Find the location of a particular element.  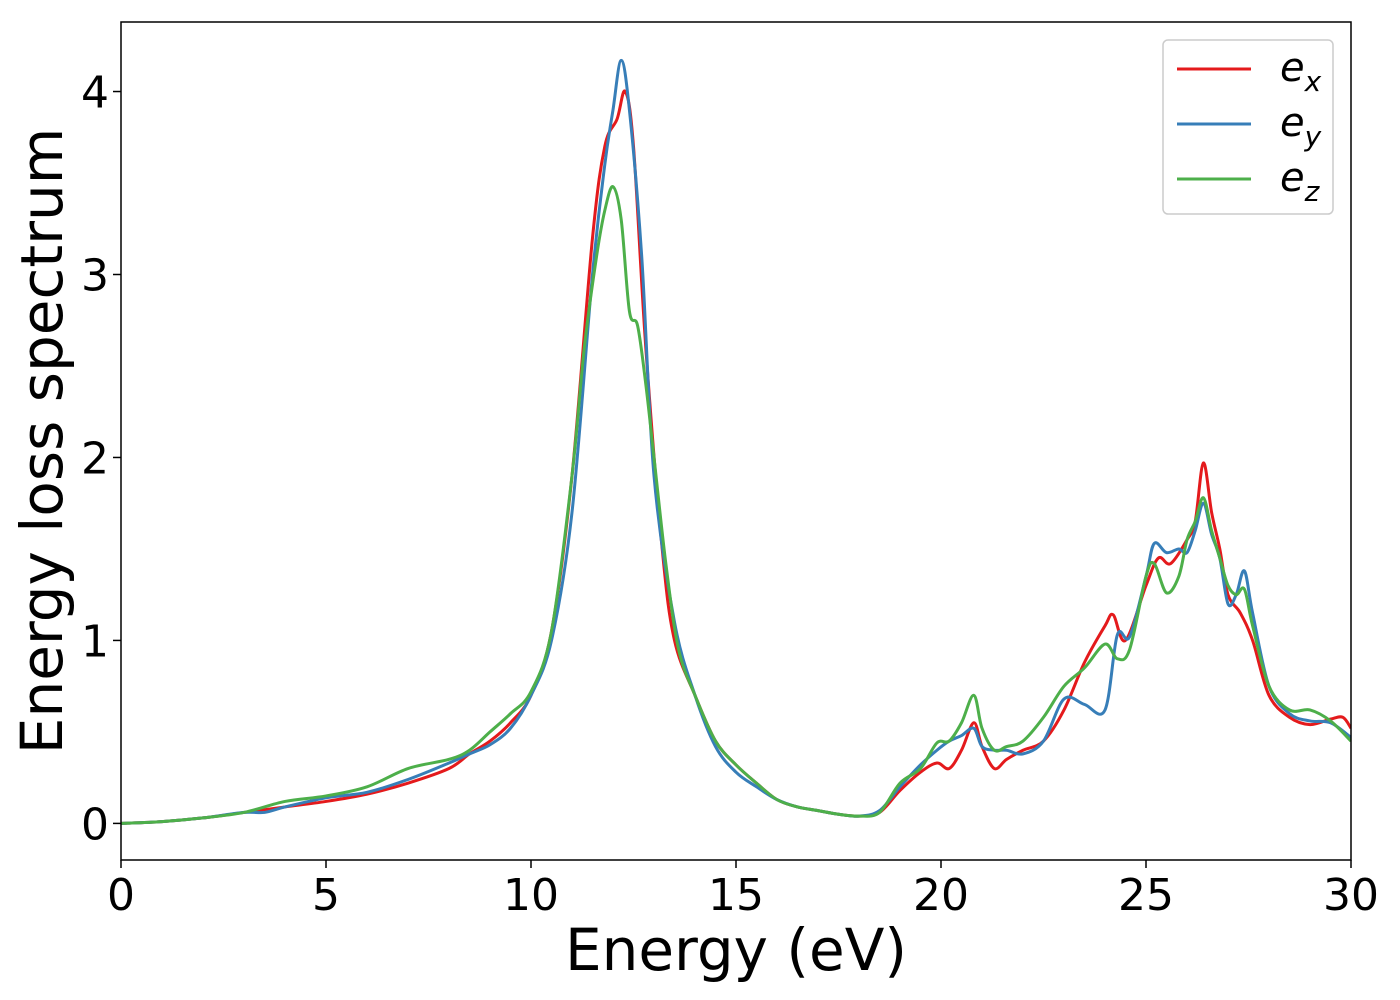

y-tick-label: 1 is located at coordinates (95, 641).